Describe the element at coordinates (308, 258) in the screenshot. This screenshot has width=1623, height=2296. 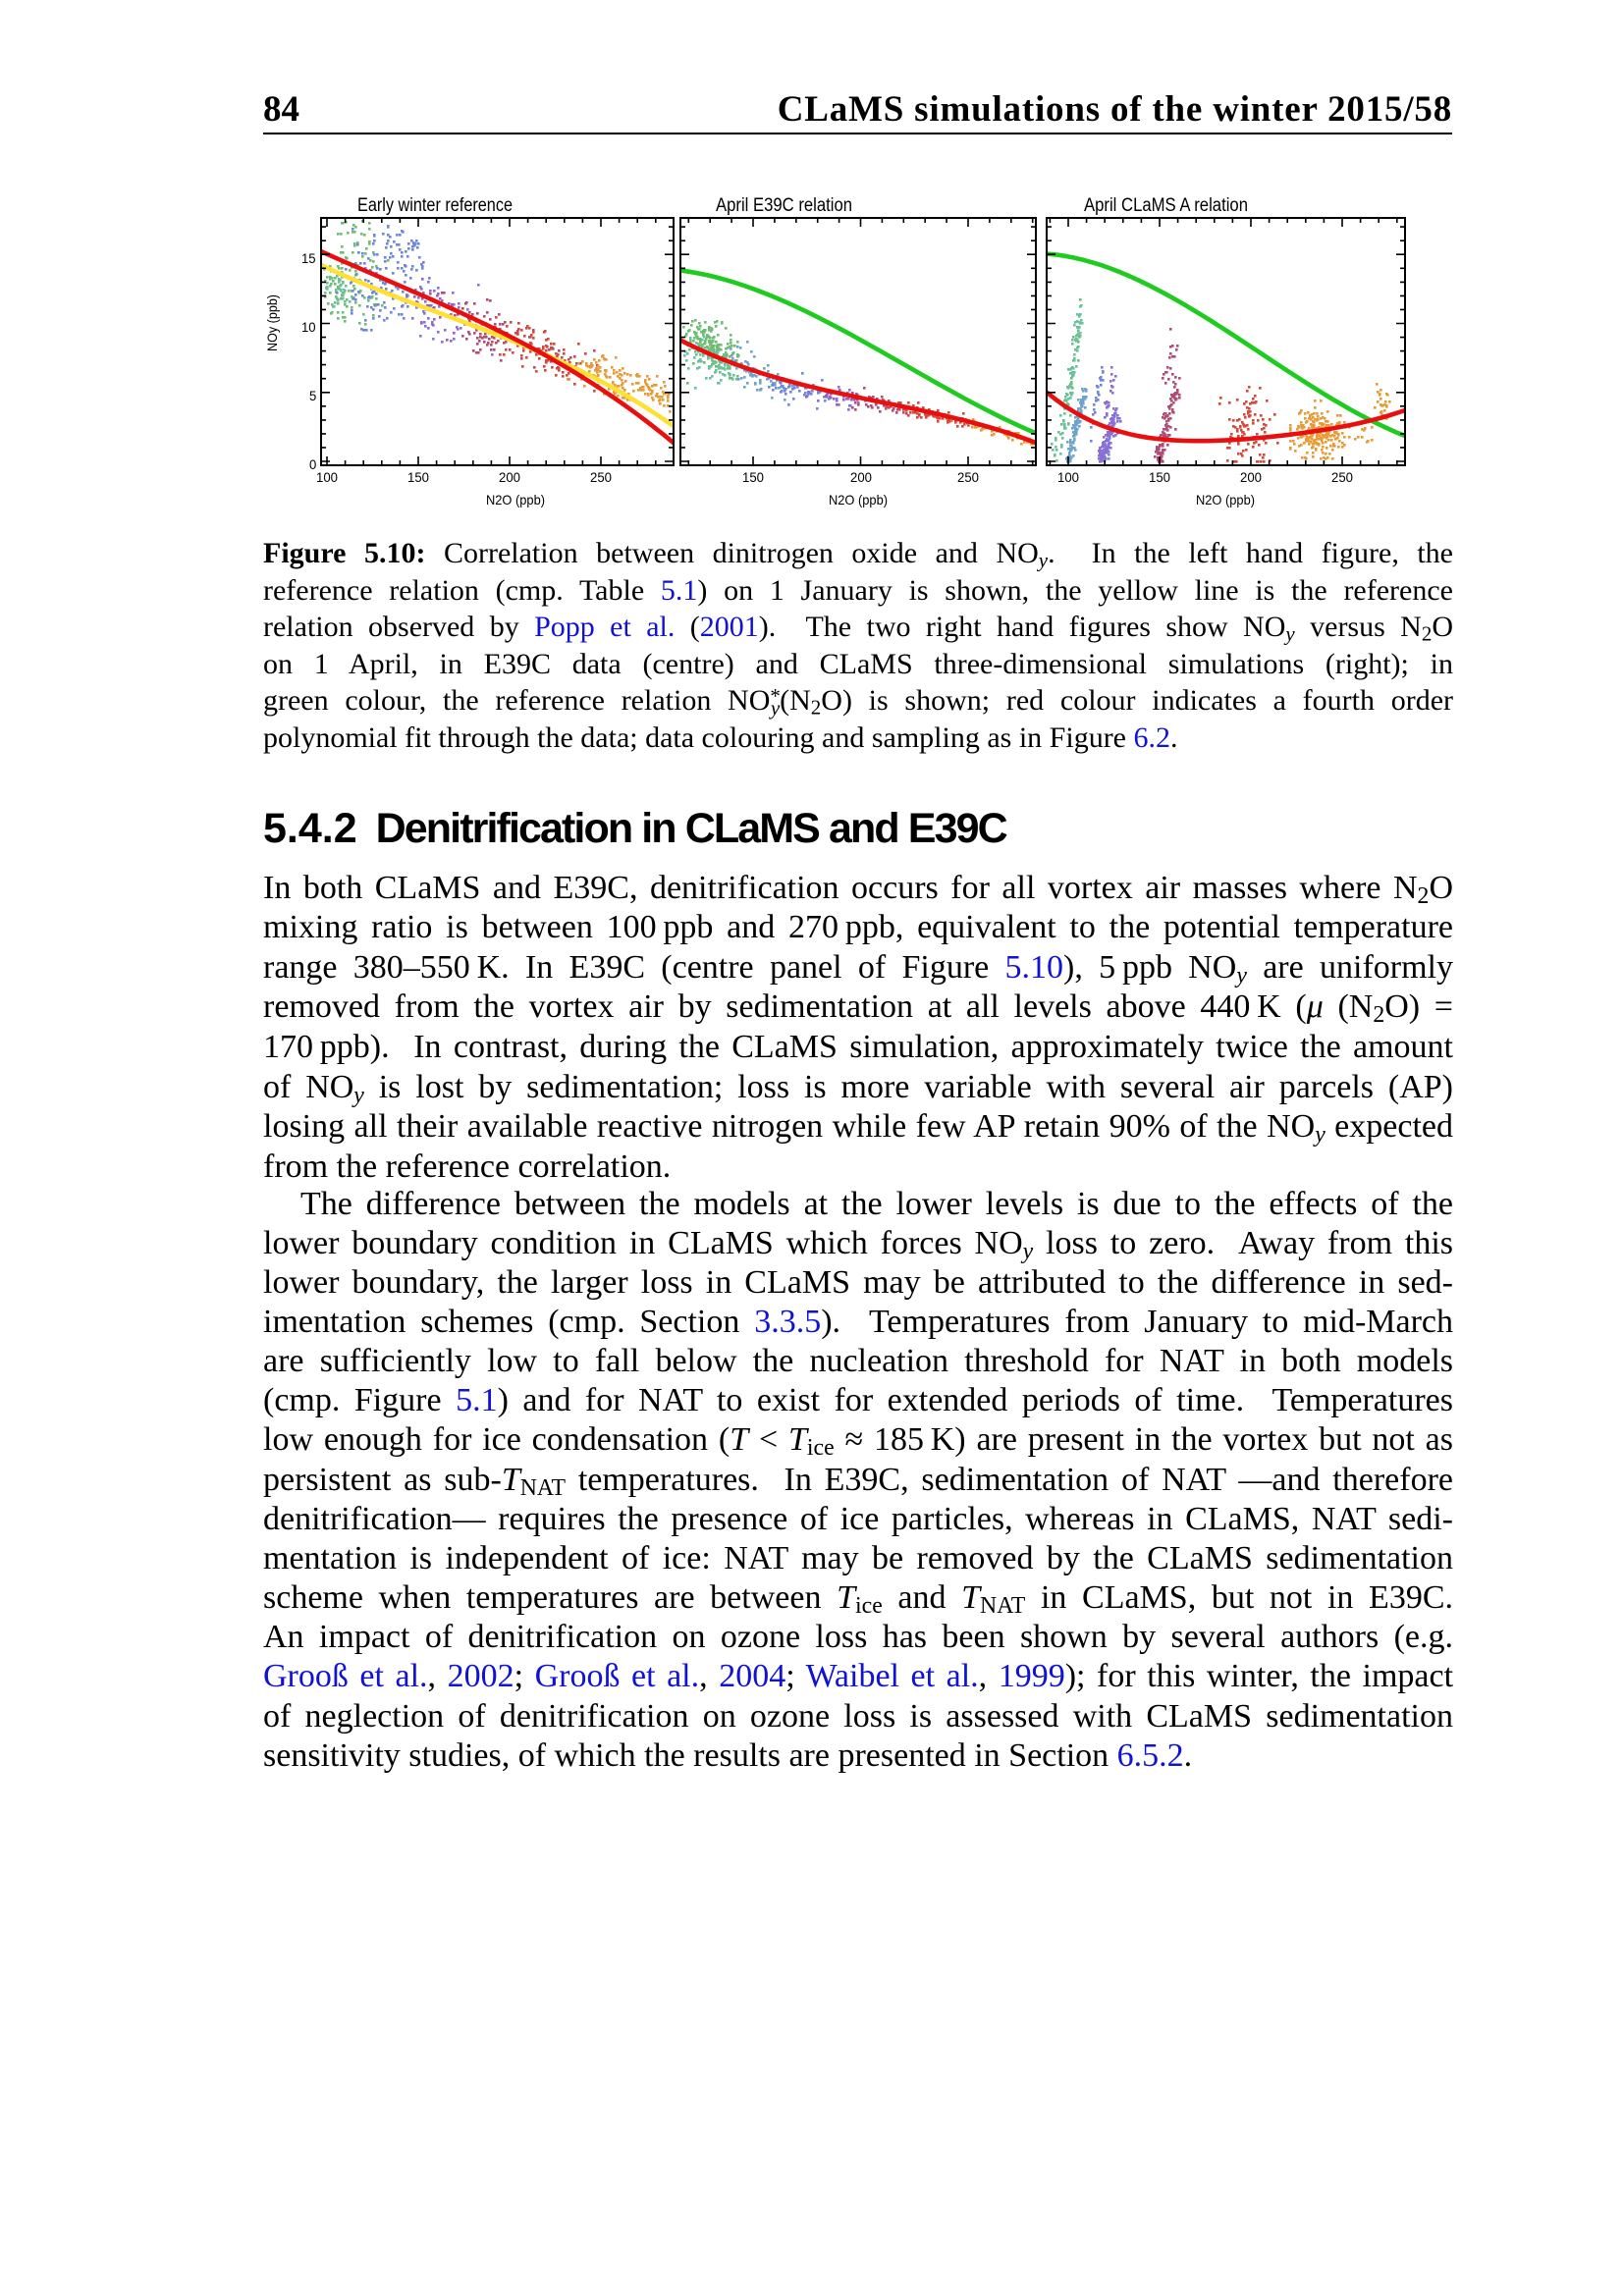
I see `svg-text: 15` at that location.